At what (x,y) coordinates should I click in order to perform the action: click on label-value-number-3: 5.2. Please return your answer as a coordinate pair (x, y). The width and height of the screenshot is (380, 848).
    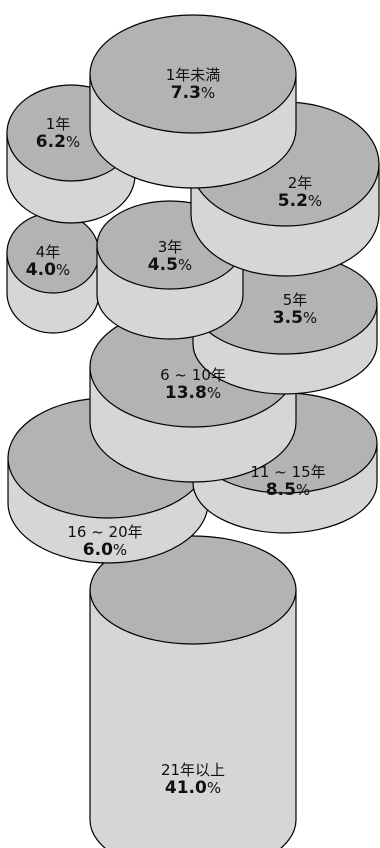
    Looking at the image, I should click on (293, 201).